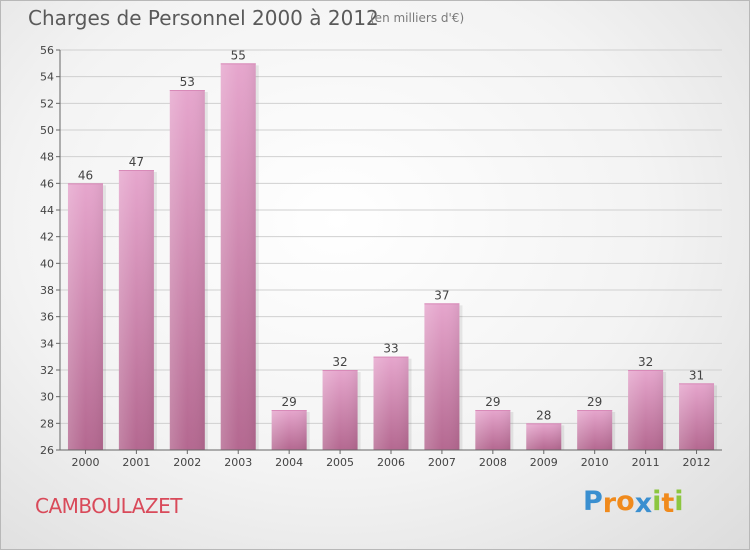 This screenshot has width=750, height=550. I want to click on y-tick-label: 38, so click(47, 290).